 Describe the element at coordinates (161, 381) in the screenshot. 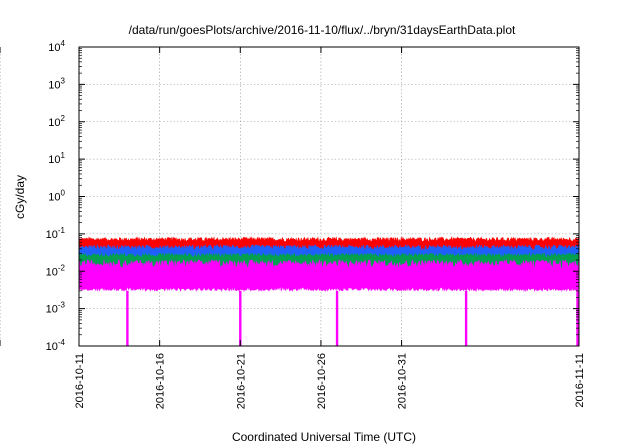

I see `x-tick-label: 2016-10-16` at that location.